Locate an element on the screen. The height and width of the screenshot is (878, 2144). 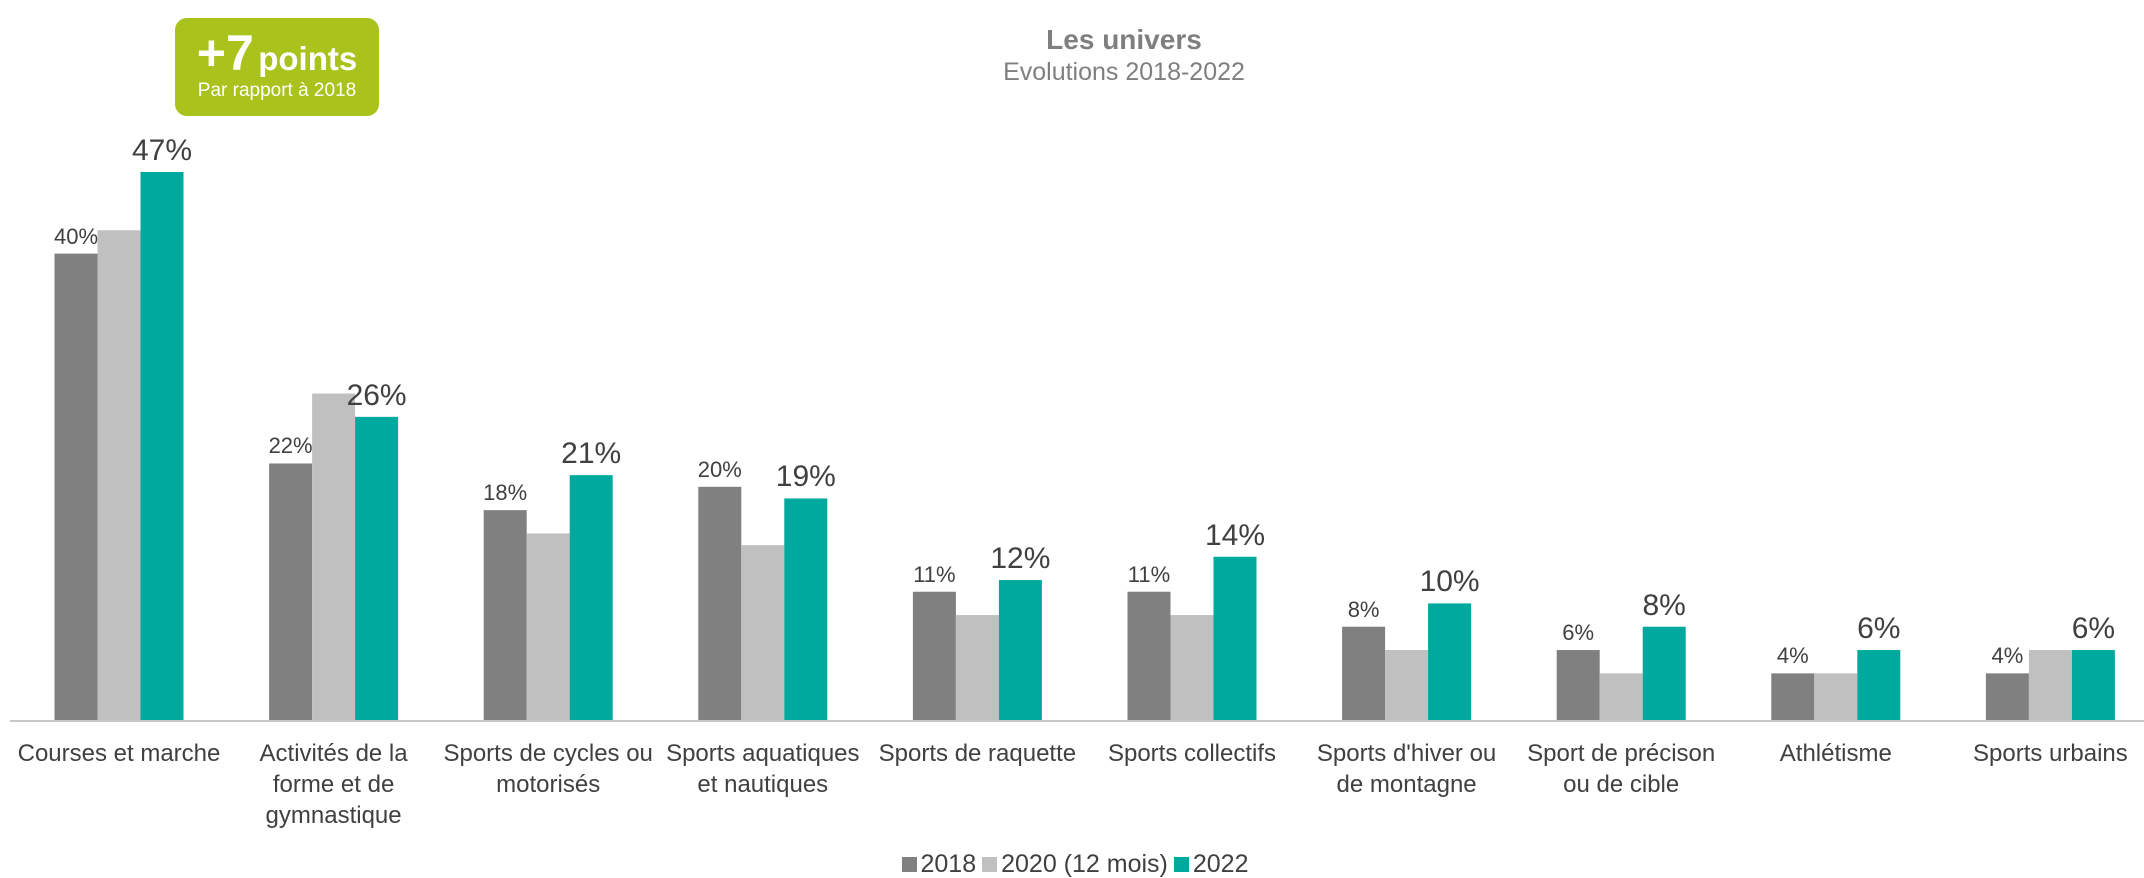
x-tick-label: Sports collectifs is located at coordinates (1192, 753).